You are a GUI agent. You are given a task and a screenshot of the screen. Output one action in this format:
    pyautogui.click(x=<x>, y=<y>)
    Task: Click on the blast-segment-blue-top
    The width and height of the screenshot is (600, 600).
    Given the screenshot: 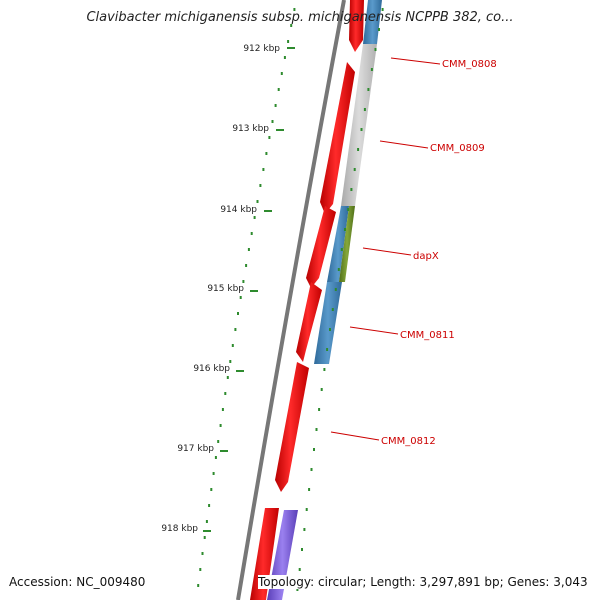 What is the action you would take?
    pyautogui.click(x=372, y=22)
    